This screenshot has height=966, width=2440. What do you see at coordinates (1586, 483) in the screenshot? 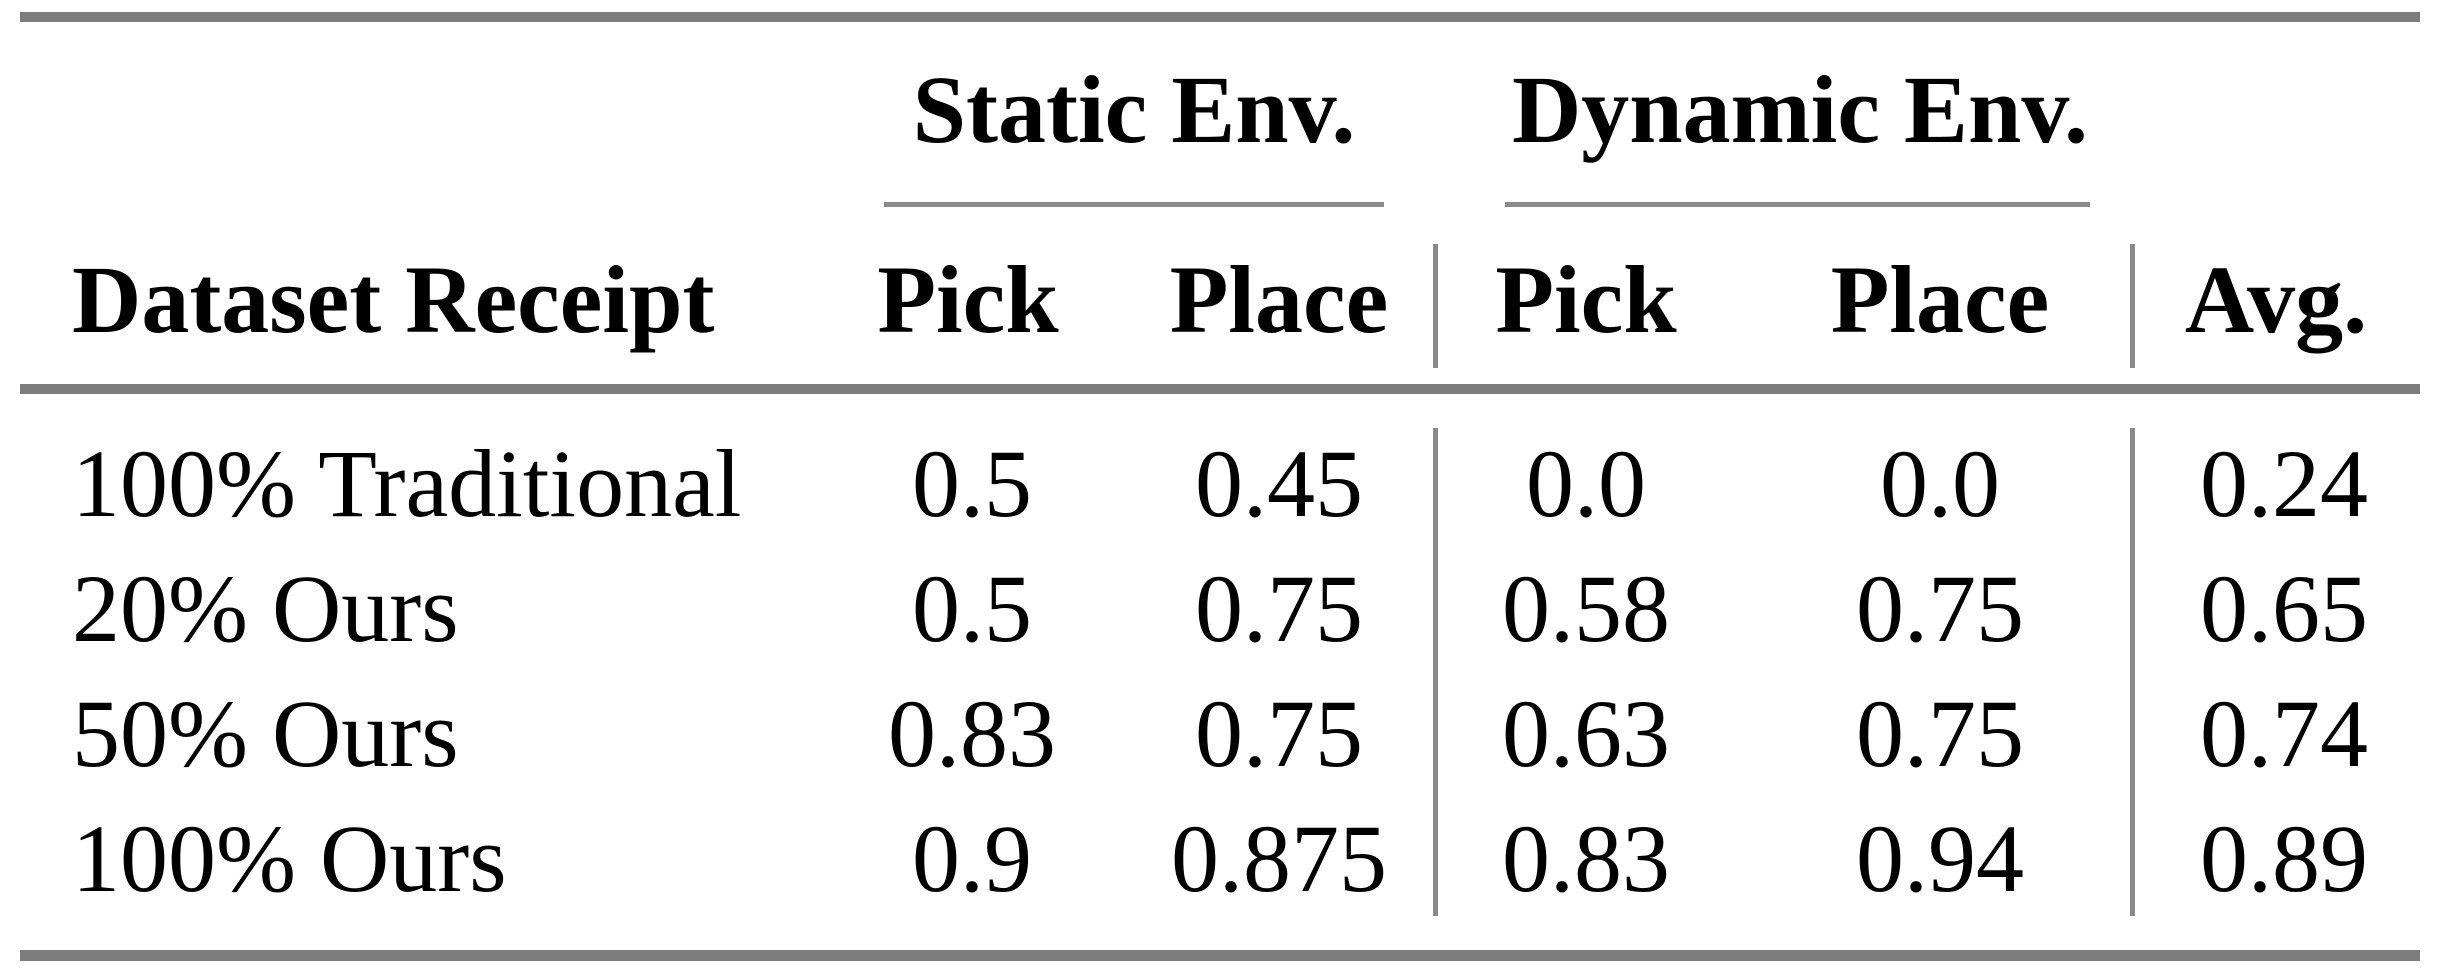
I see `row-0-dynamic-pick: 0.0` at bounding box center [1586, 483].